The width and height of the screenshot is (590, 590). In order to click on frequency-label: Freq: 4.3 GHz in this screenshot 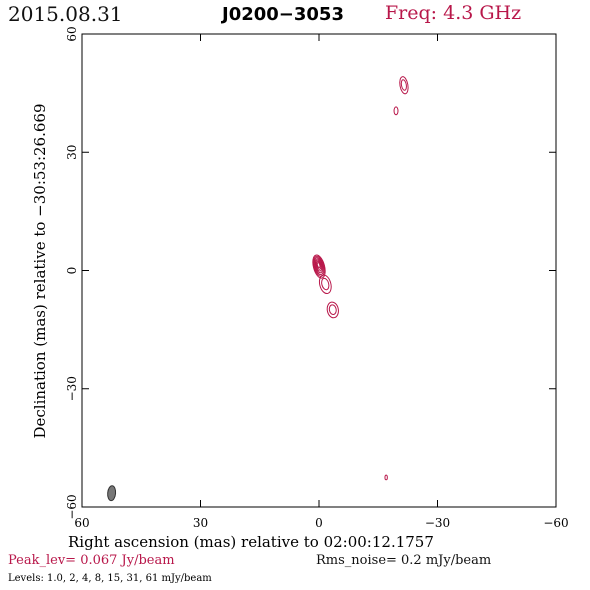, I will do `click(453, 13)`.